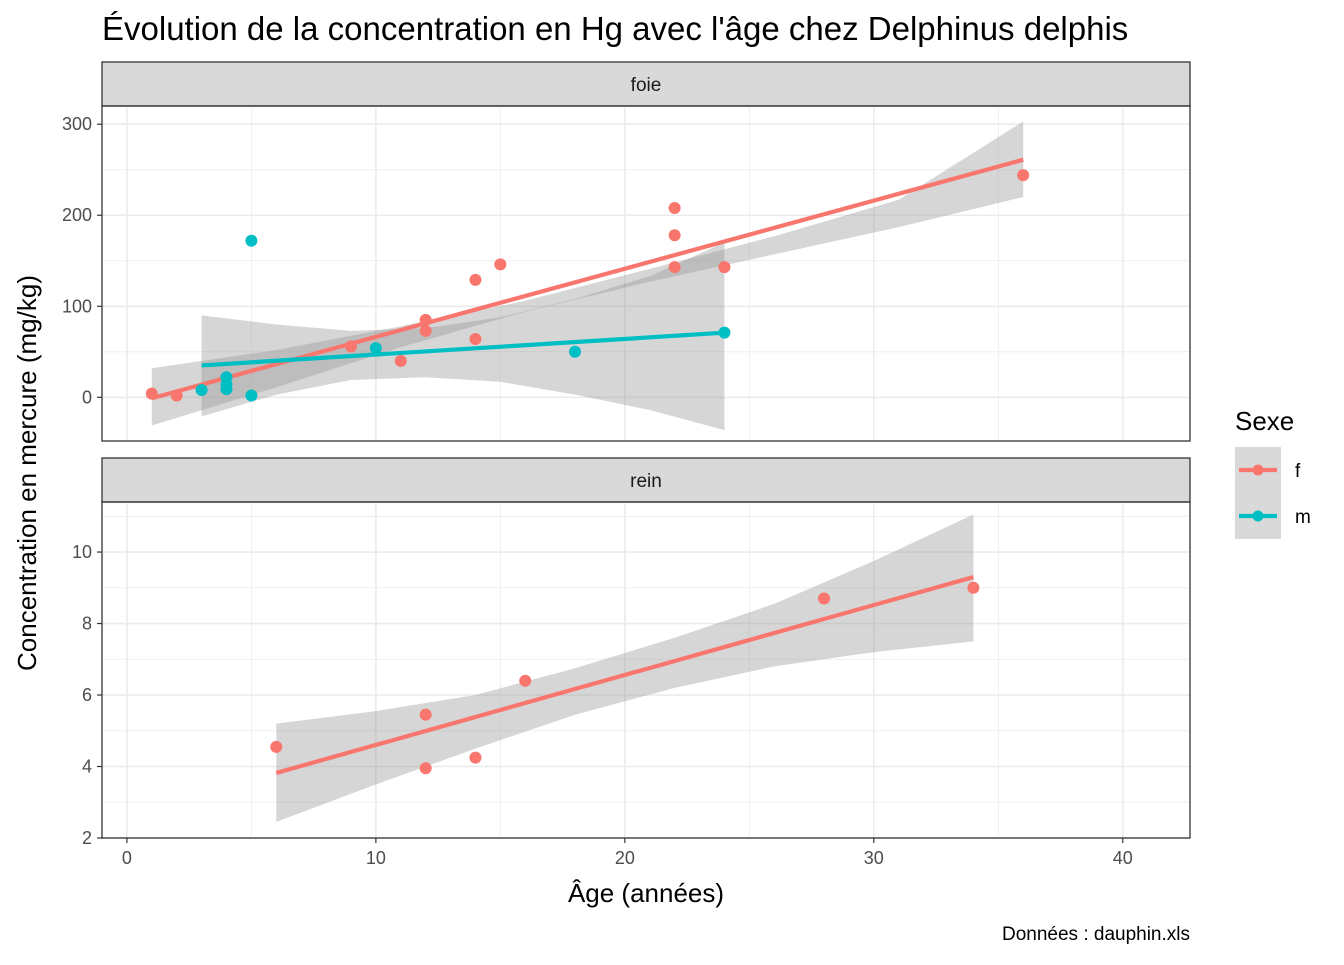 This screenshot has width=1344, height=965. What do you see at coordinates (77, 124) in the screenshot?
I see `y-tick-label: 300` at bounding box center [77, 124].